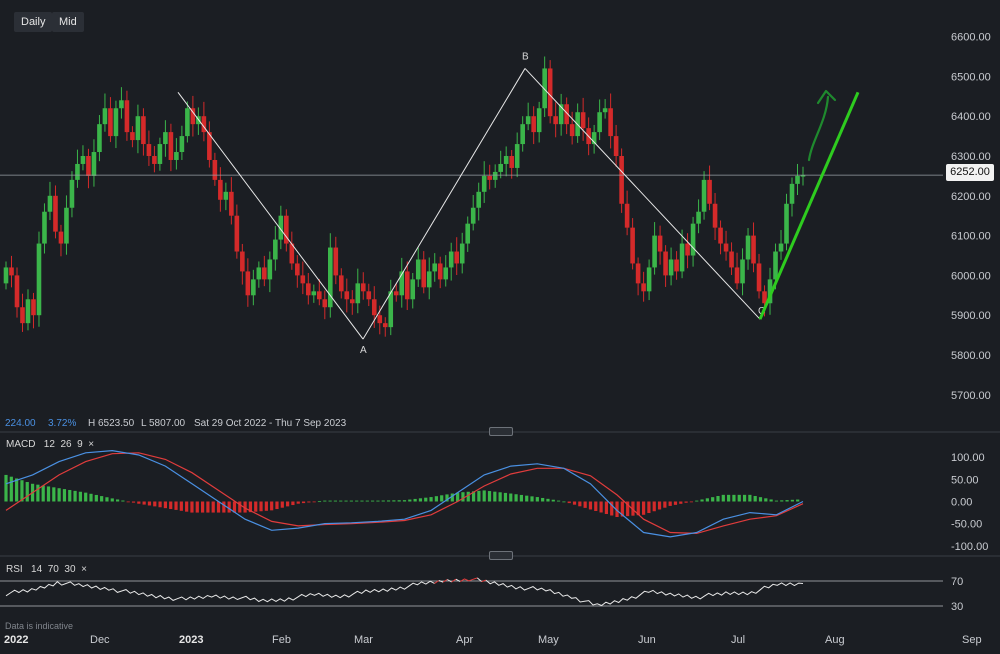 The image size is (1000, 654). Describe the element at coordinates (33, 22) in the screenshot. I see `timeframe-button: Daily` at that location.